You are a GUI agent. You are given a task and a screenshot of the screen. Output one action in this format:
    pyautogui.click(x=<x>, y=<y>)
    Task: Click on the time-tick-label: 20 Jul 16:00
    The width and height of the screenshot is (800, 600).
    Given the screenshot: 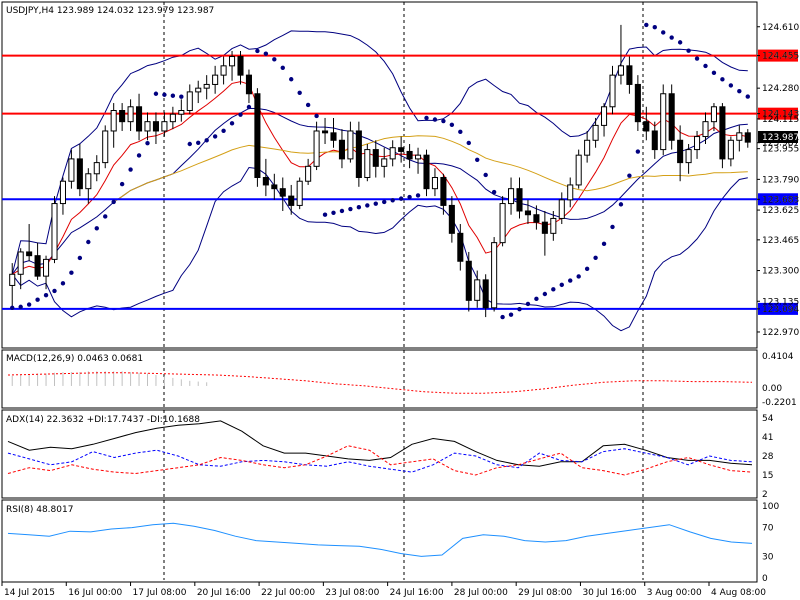 What is the action you would take?
    pyautogui.click(x=224, y=593)
    